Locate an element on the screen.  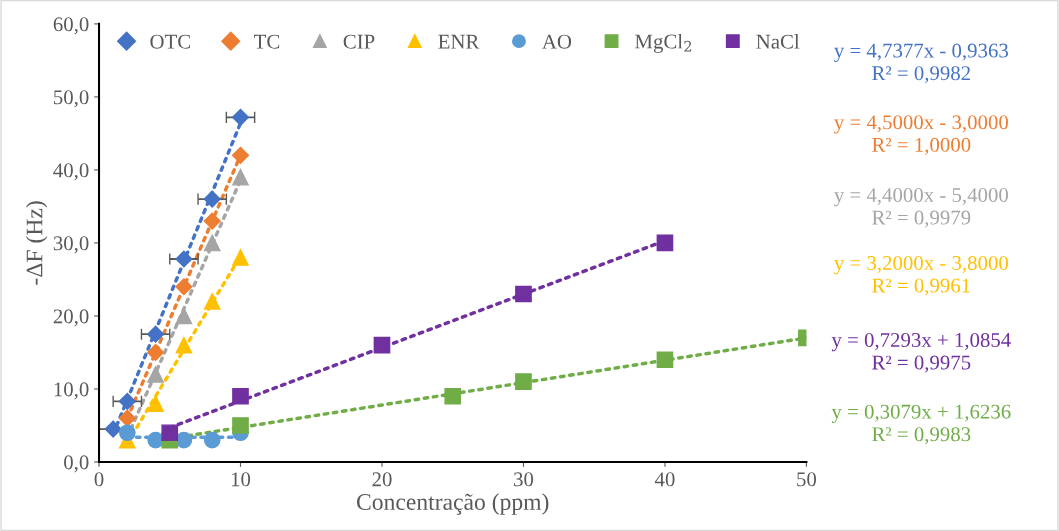
y-tick-label: 10,0 is located at coordinates (71, 391).